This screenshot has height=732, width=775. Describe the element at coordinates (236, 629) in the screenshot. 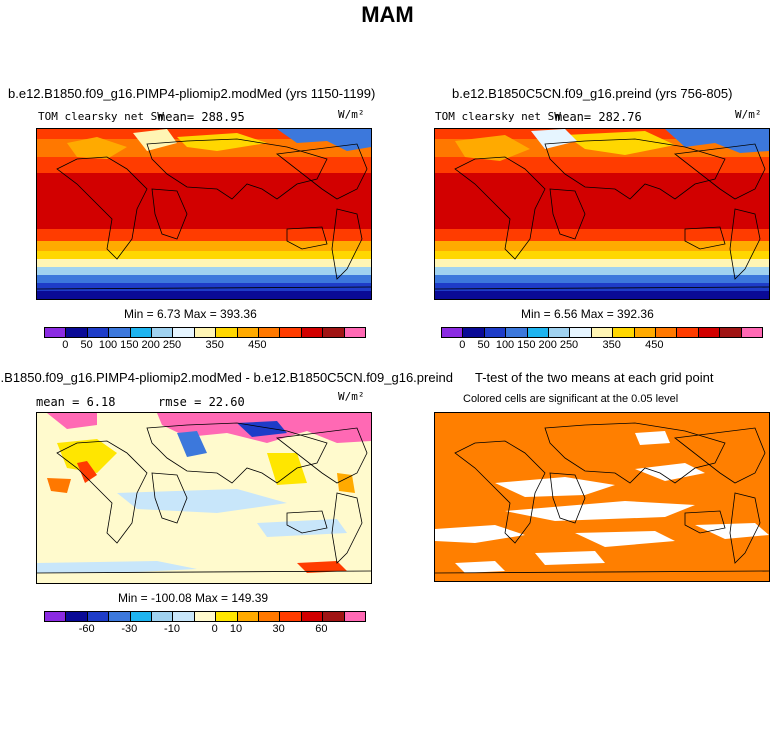

I see `colorbar-tick-label: 10` at that location.